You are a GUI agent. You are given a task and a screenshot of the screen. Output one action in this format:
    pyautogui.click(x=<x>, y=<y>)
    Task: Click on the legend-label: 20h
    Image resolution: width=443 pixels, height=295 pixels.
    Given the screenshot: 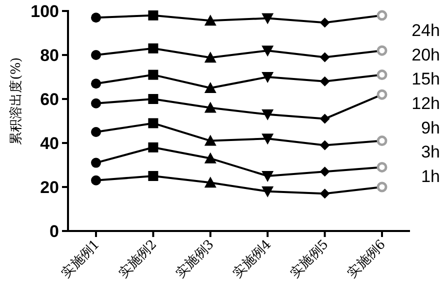 What is the action you would take?
    pyautogui.click(x=426, y=54)
    